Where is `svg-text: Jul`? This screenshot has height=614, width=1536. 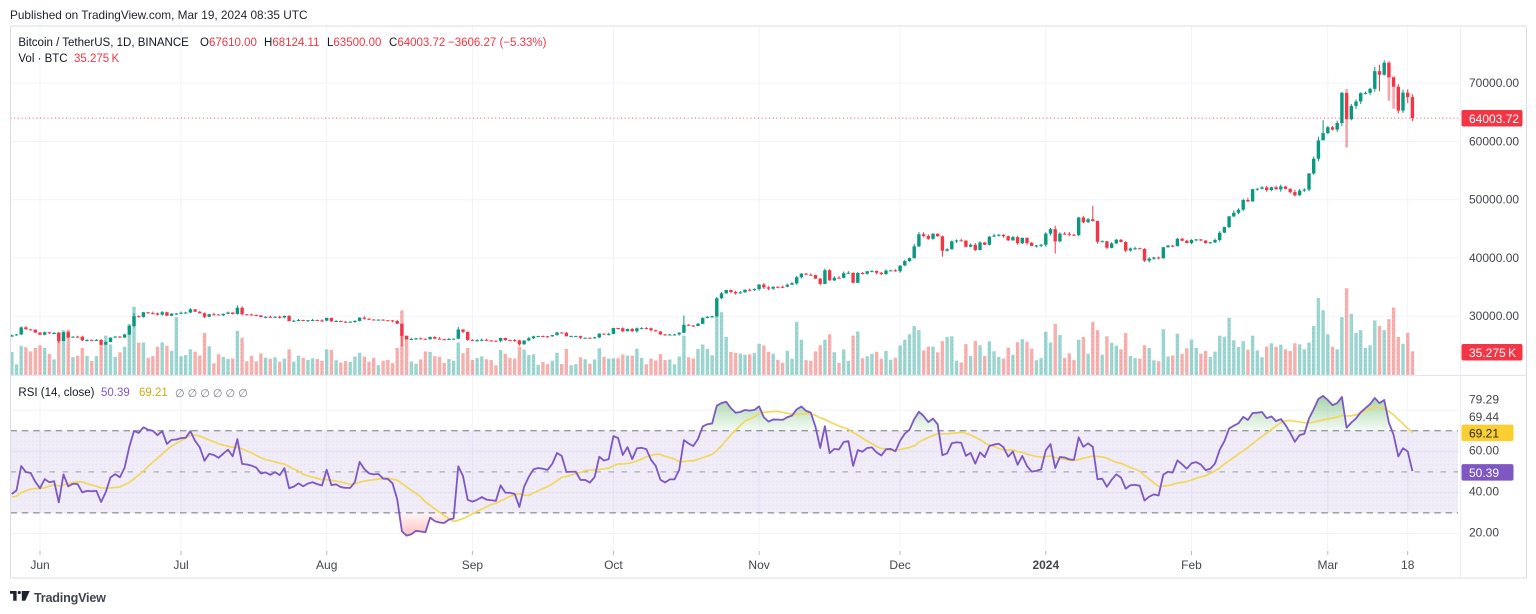 svg-text: Jul is located at coordinates (180, 565).